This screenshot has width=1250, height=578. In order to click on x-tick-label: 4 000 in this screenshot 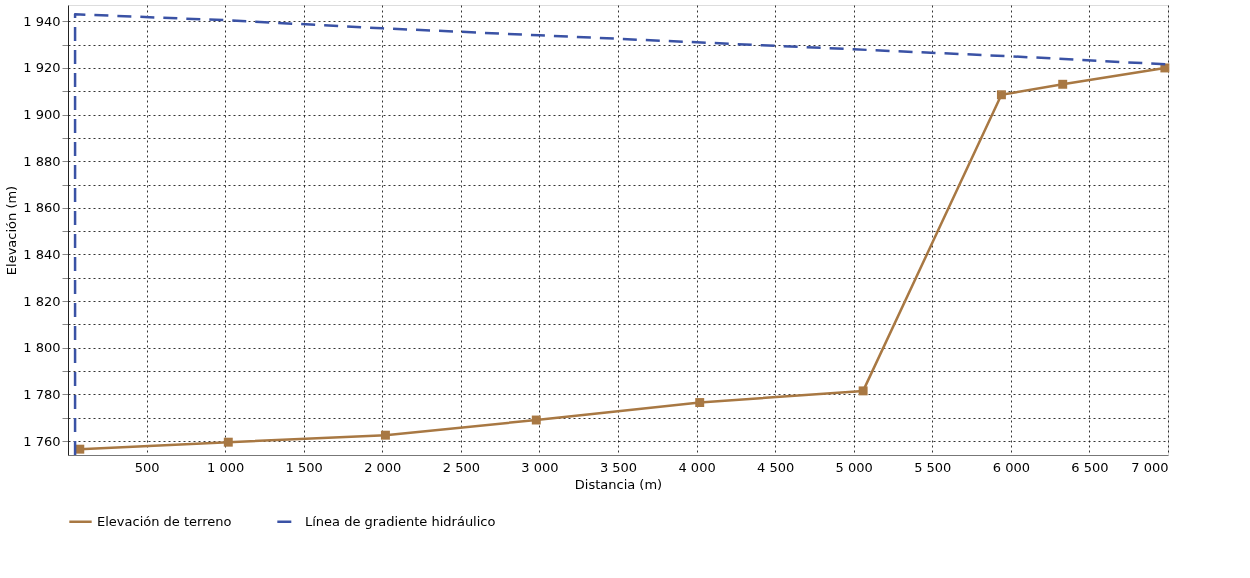, I will do `click(697, 467)`.